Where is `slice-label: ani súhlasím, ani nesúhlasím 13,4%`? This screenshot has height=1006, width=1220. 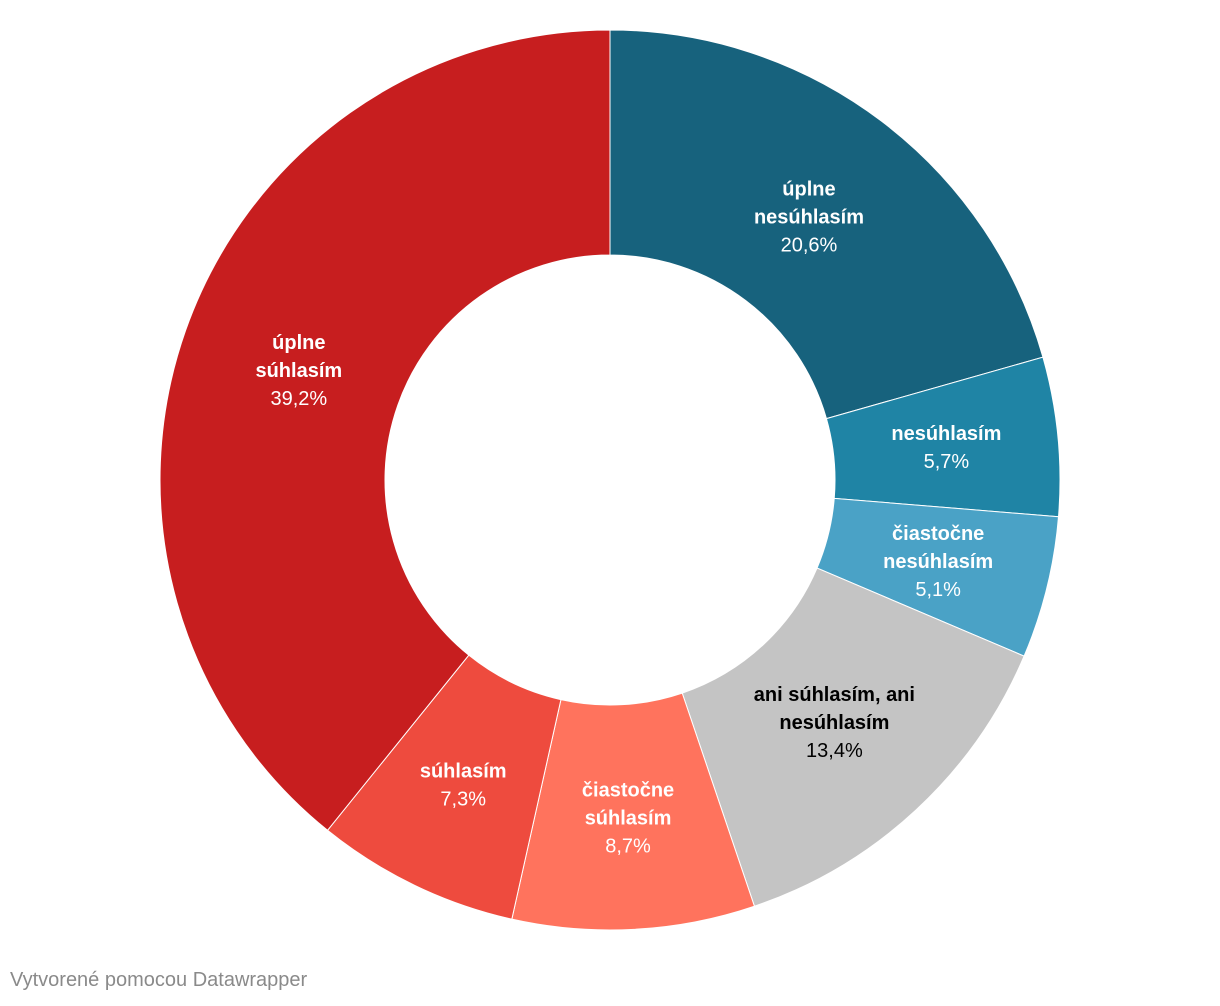
slice-label: ani súhlasím, ani nesúhlasím 13,4% is located at coordinates (834, 723).